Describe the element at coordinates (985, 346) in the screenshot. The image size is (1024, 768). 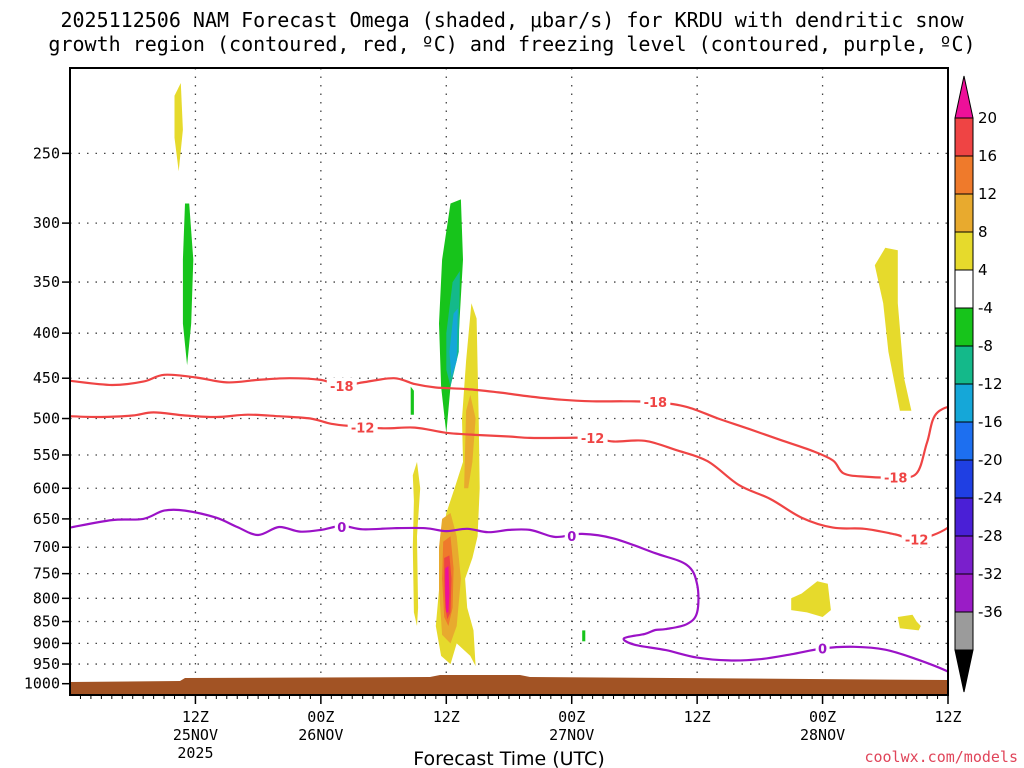
I see `colorbar-label: -8` at that location.